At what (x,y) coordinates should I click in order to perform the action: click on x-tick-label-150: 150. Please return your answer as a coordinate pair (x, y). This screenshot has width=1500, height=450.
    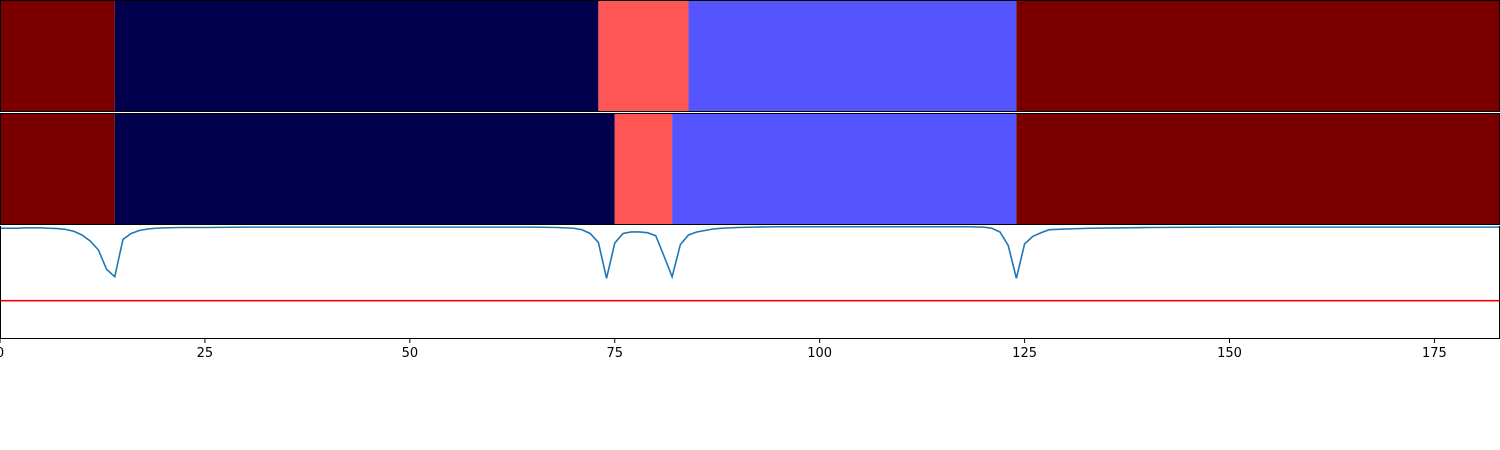
    Looking at the image, I should click on (1229, 353).